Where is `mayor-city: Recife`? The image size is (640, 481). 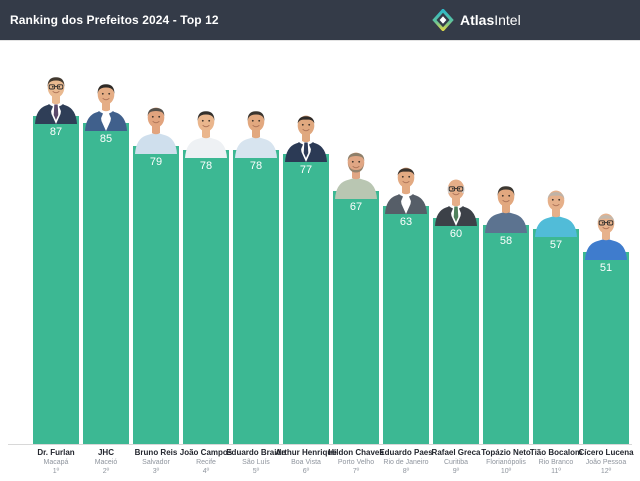
mayor-city: Recife is located at coordinates (206, 462).